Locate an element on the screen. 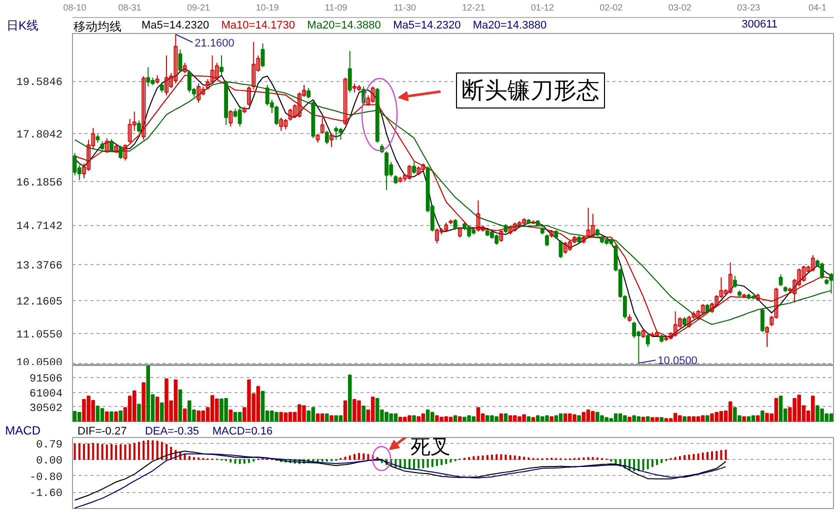 The height and width of the screenshot is (512, 837). y-tick-label: 11.0550 is located at coordinates (39, 335).